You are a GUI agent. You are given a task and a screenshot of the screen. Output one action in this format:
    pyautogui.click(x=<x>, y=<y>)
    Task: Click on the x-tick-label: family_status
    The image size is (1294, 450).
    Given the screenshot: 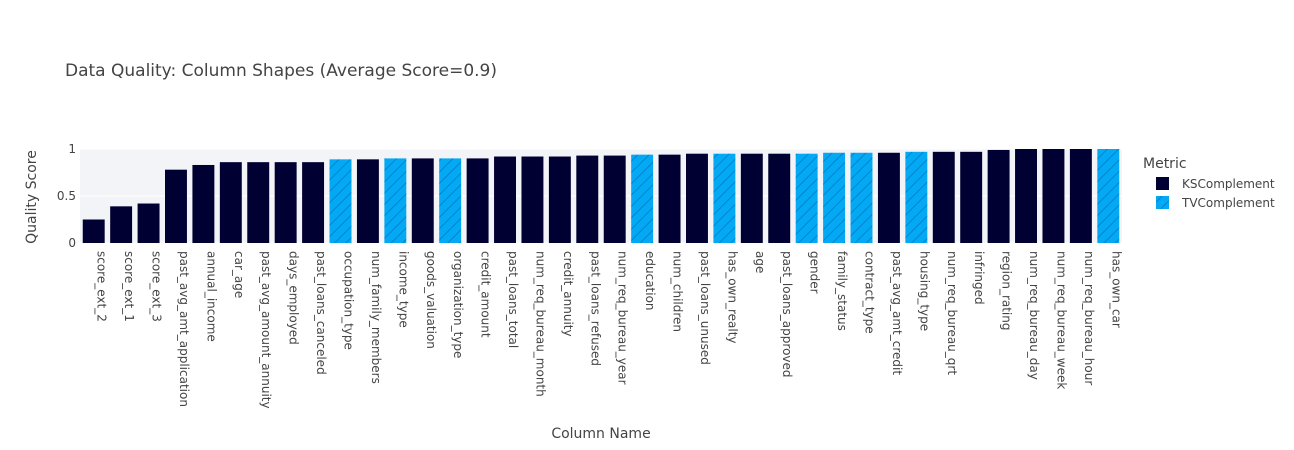 What is the action you would take?
    pyautogui.click(x=842, y=291)
    